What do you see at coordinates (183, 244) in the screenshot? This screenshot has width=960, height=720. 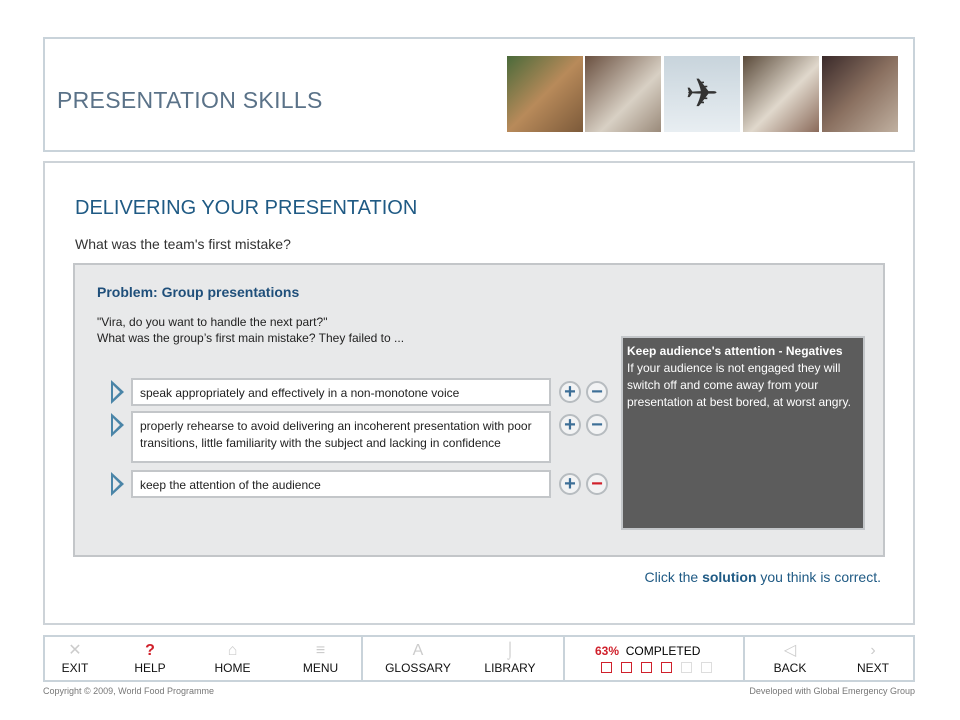 I see `question-text: What was the team's first mistake?` at bounding box center [183, 244].